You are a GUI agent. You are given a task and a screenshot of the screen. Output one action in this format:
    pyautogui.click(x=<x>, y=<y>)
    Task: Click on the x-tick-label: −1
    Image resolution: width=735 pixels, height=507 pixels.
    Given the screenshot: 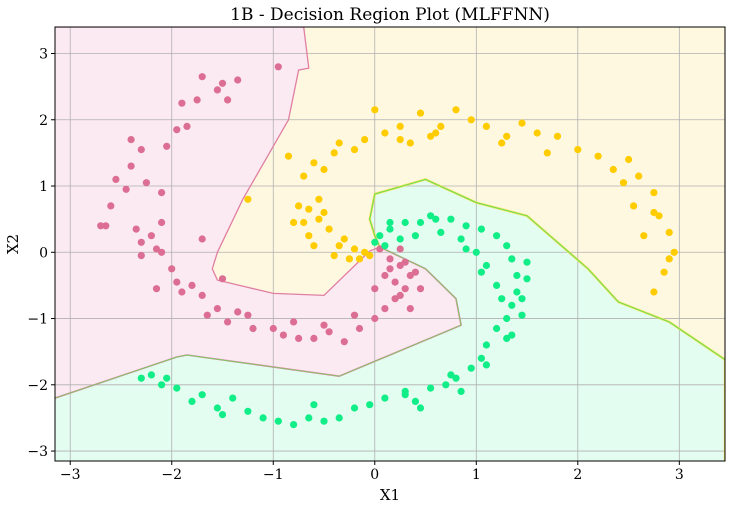 What is the action you would take?
    pyautogui.click(x=273, y=475)
    